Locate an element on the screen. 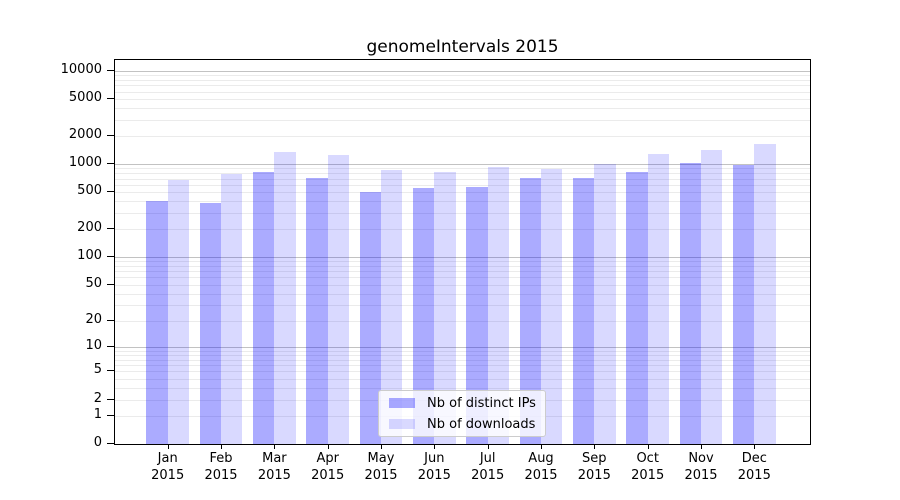  bar-downloads-jan is located at coordinates (178, 312).